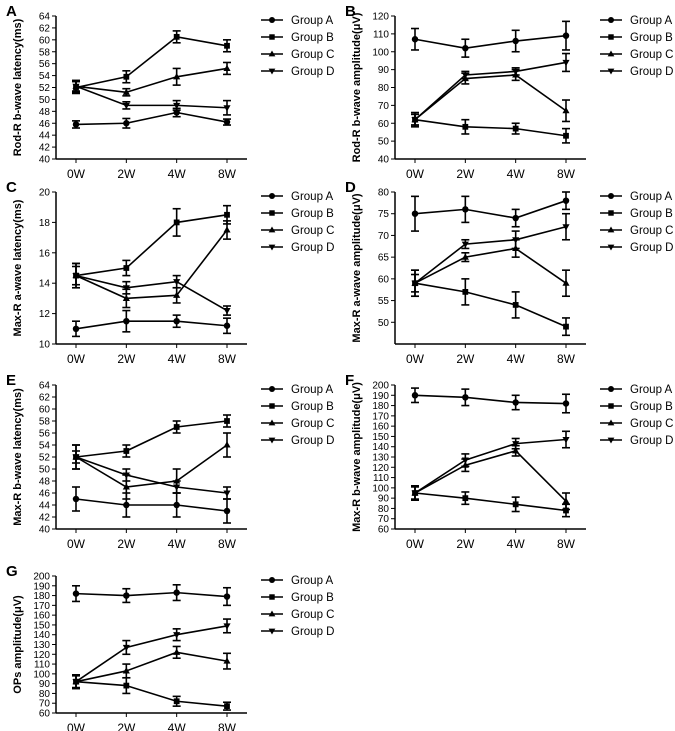  What do you see at coordinates (45, 76) in the screenshot?
I see `y-tick-label-a: 54` at bounding box center [45, 76].